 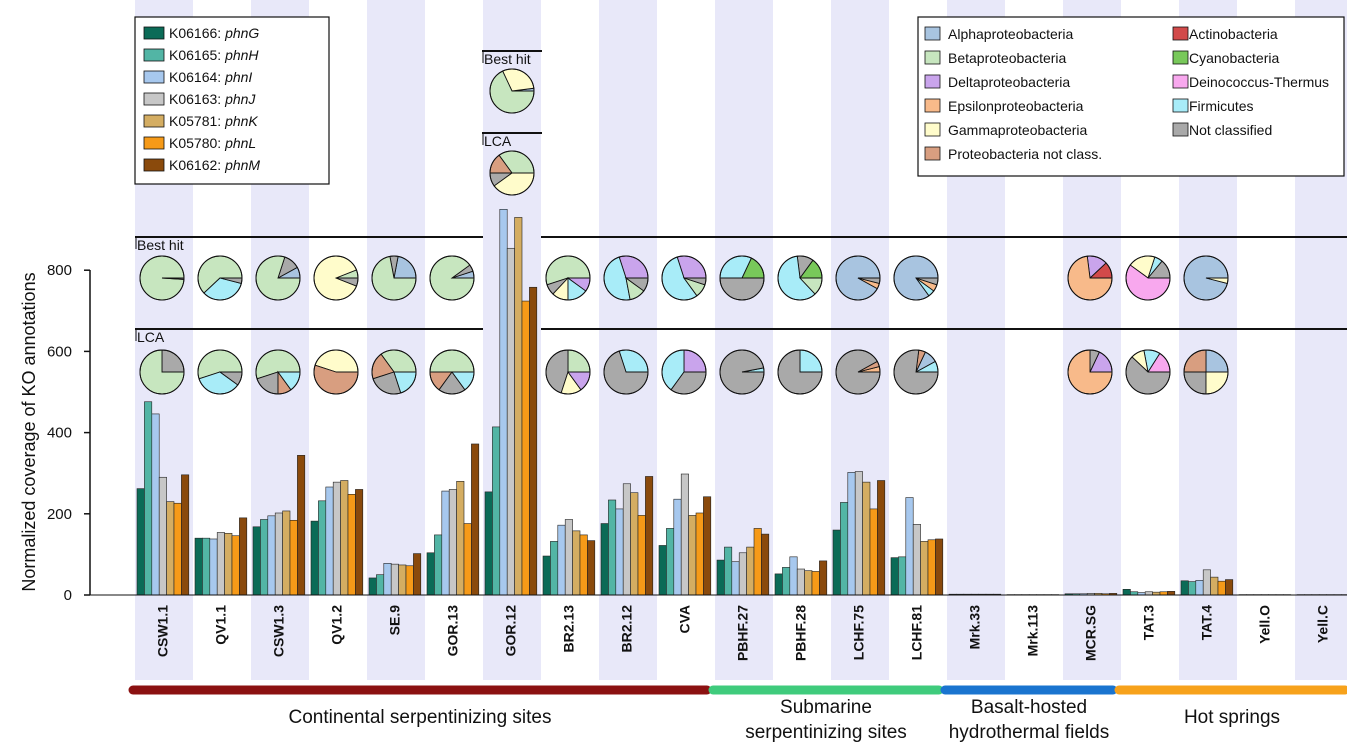 What do you see at coordinates (916, 278) in the screenshot?
I see `pie-best-hit-LCHF.81` at bounding box center [916, 278].